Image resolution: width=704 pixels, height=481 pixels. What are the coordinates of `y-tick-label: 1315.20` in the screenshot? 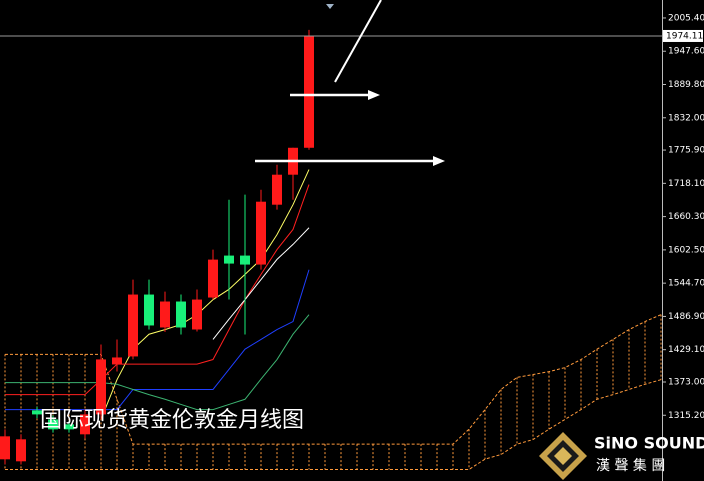 It's located at (686, 416).